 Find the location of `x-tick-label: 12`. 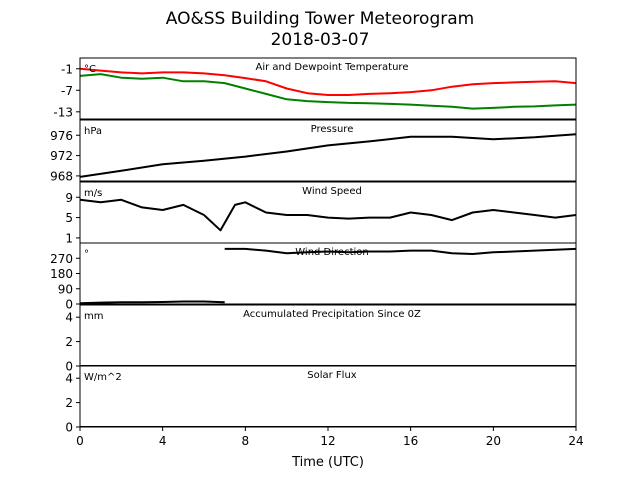

x-tick-label: 12 is located at coordinates (327, 441).